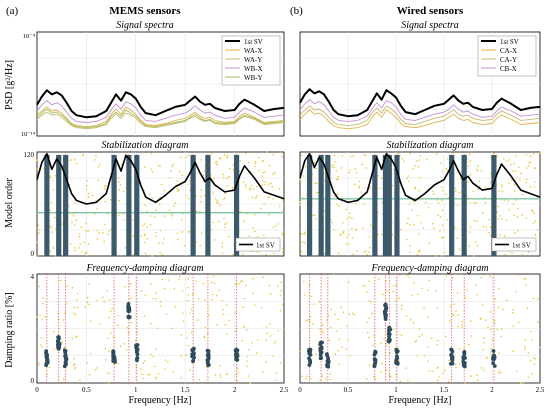  Describe the element at coordinates (253, 78) in the screenshot. I see `spectra-legend-label: WB-Y` at that location.